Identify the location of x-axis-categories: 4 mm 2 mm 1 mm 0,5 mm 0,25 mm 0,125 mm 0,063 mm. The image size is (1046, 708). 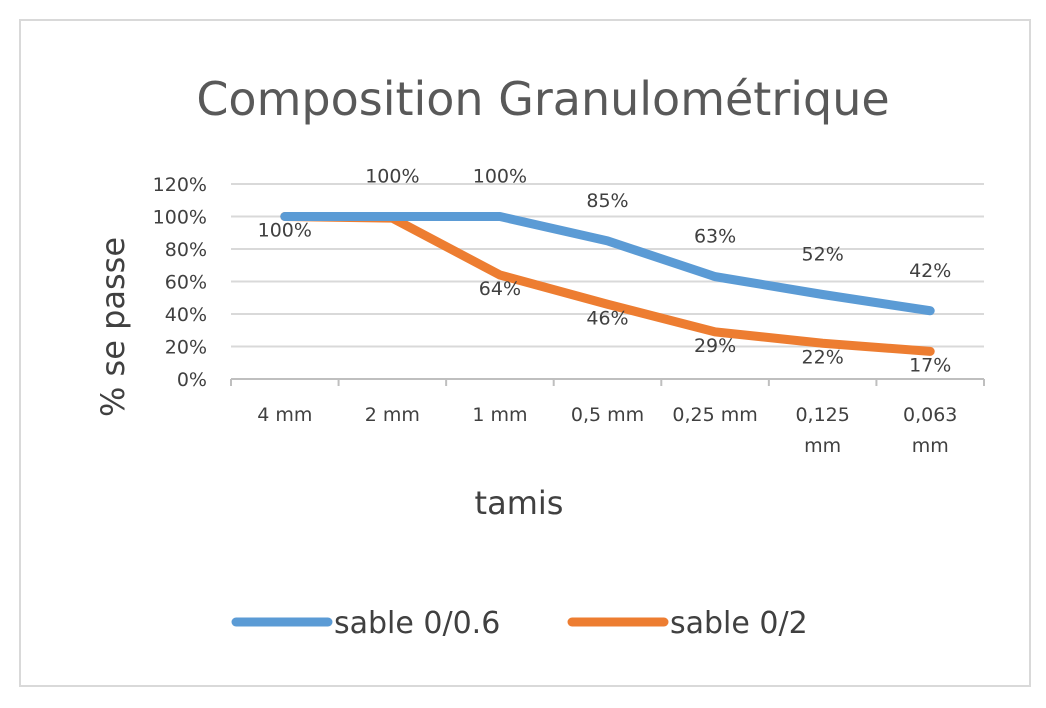
(607, 430).